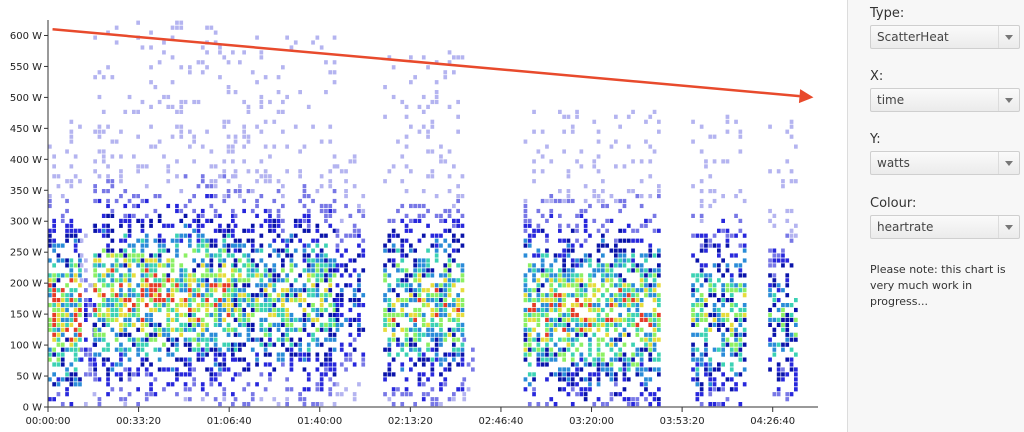 This screenshot has height=432, width=1024. I want to click on x-select: time, so click(945, 100).